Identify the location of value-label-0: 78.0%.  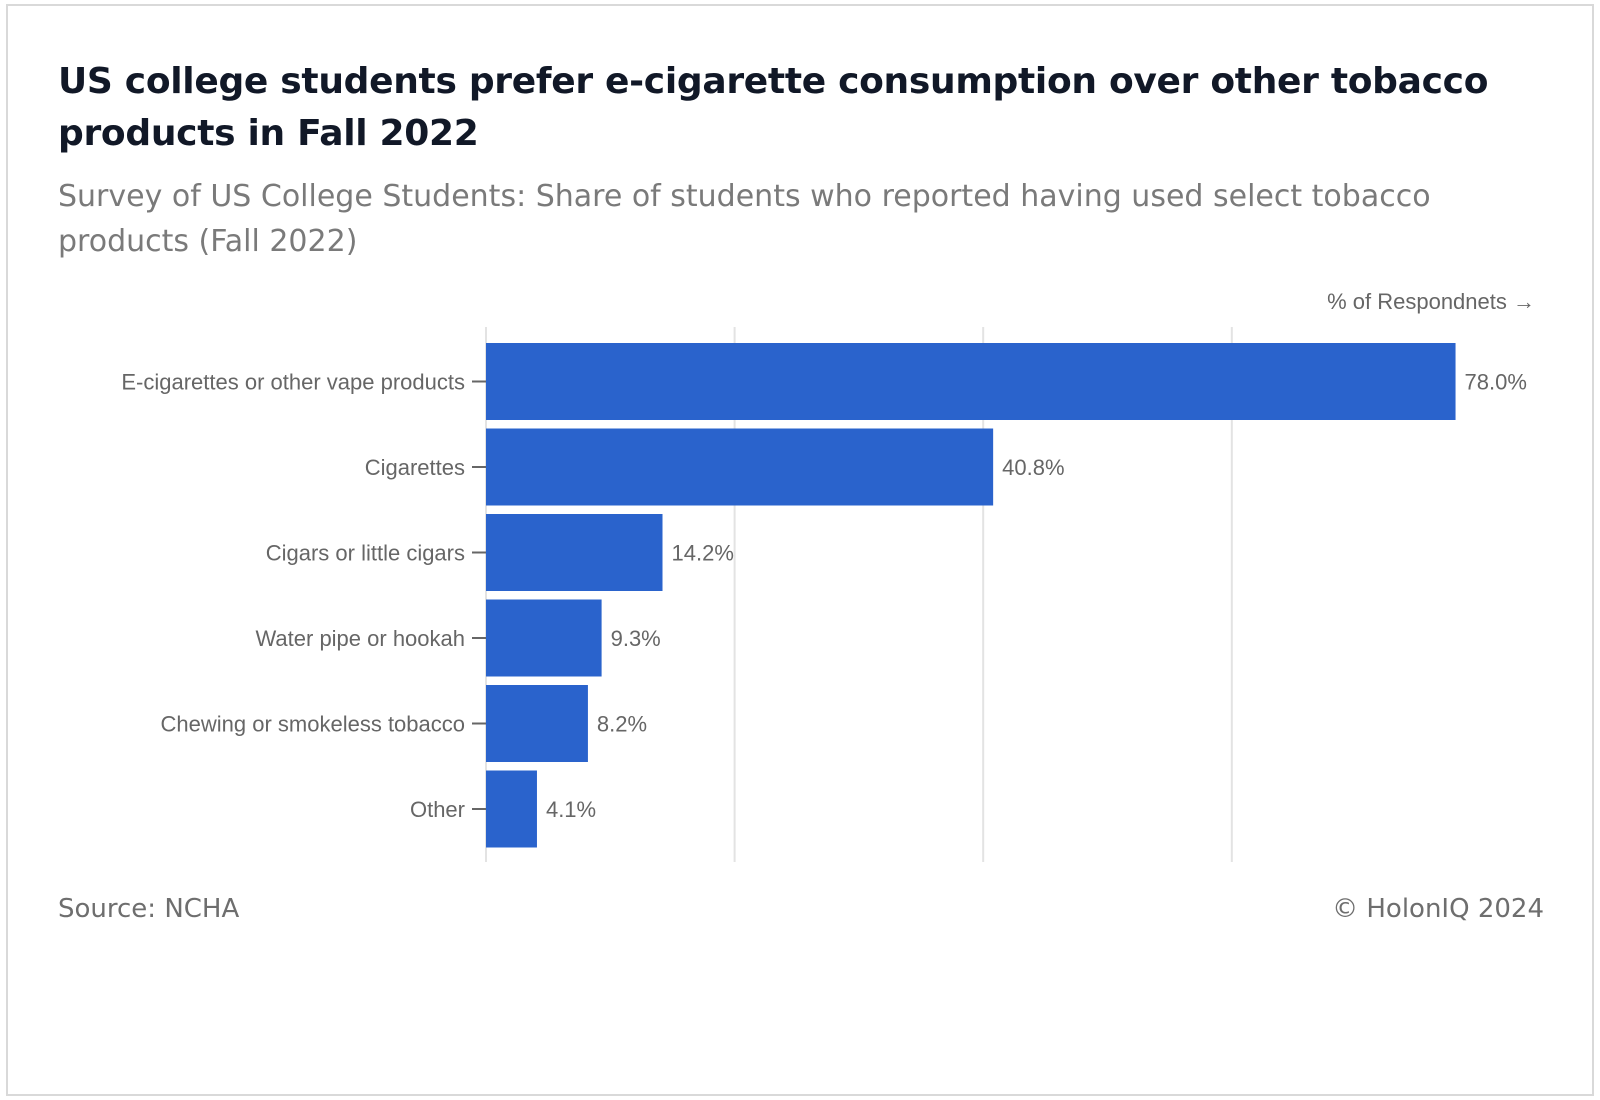
(1496, 382).